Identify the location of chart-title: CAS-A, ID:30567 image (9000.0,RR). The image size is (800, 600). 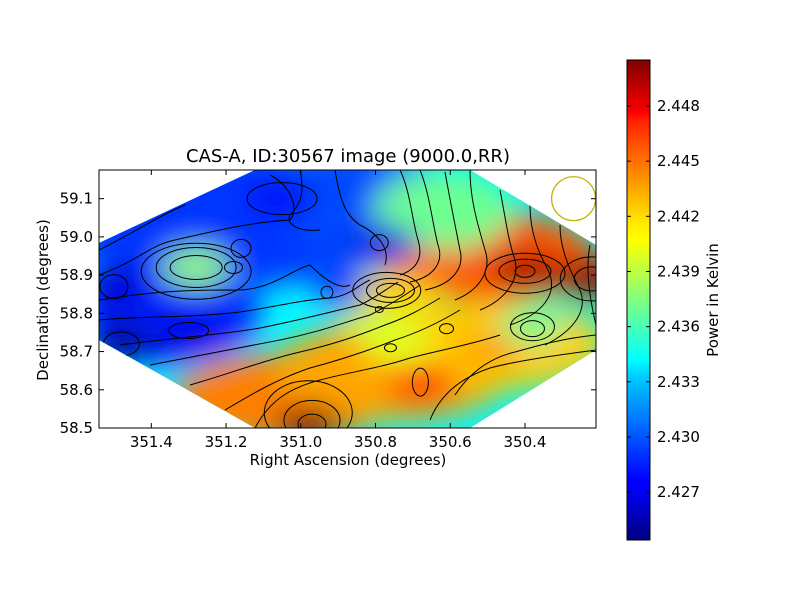
(348, 156).